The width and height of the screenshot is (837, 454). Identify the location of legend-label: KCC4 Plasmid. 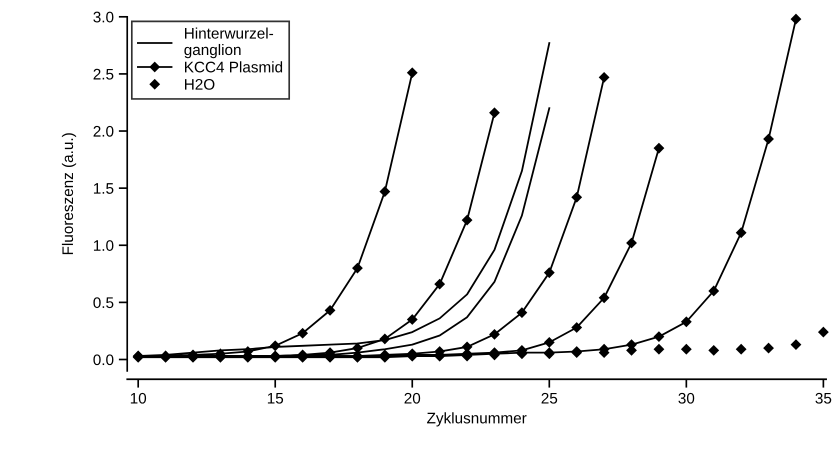
(233, 66).